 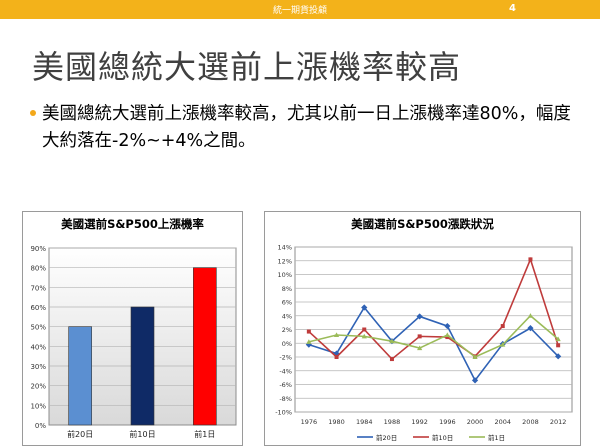 What do you see at coordinates (40, 426) in the screenshot?
I see `bar-y-tick-label: 0%` at bounding box center [40, 426].